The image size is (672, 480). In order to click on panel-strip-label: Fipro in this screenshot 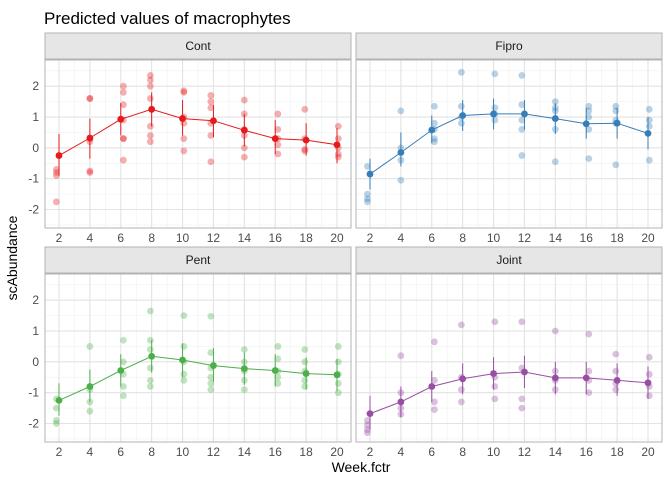, I will do `click(509, 46)`.